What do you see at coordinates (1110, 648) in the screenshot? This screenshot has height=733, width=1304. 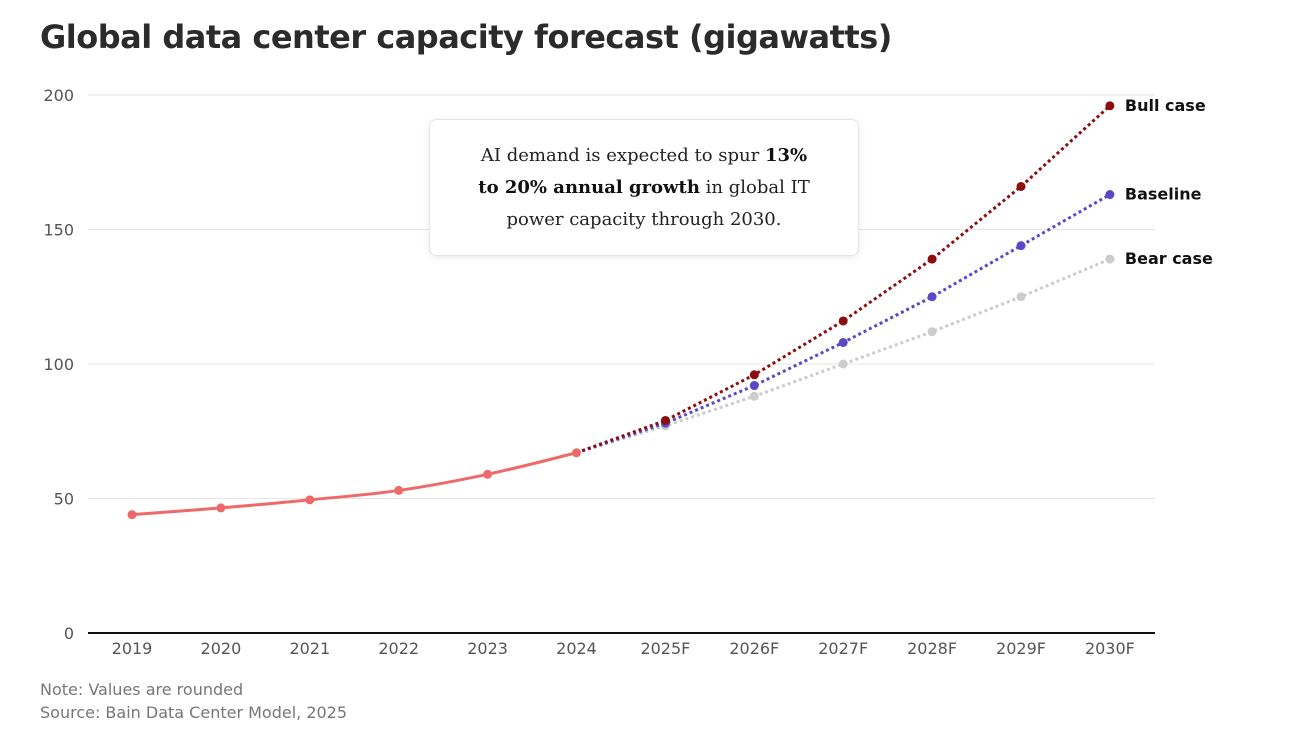 I see `x-tick-label-2030F: 2030F` at bounding box center [1110, 648].